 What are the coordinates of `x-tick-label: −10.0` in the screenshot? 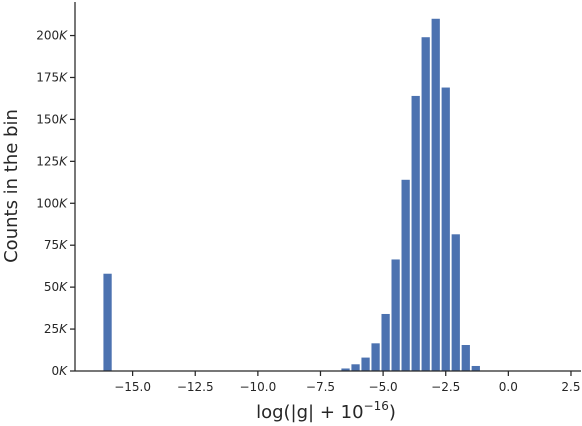 It's located at (257, 387).